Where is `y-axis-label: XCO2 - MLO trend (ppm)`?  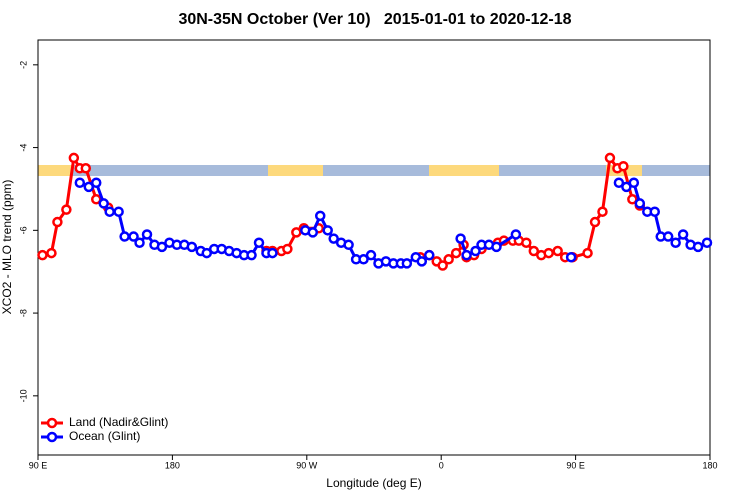 y-axis-label: XCO2 - MLO trend (ppm) is located at coordinates (7, 247).